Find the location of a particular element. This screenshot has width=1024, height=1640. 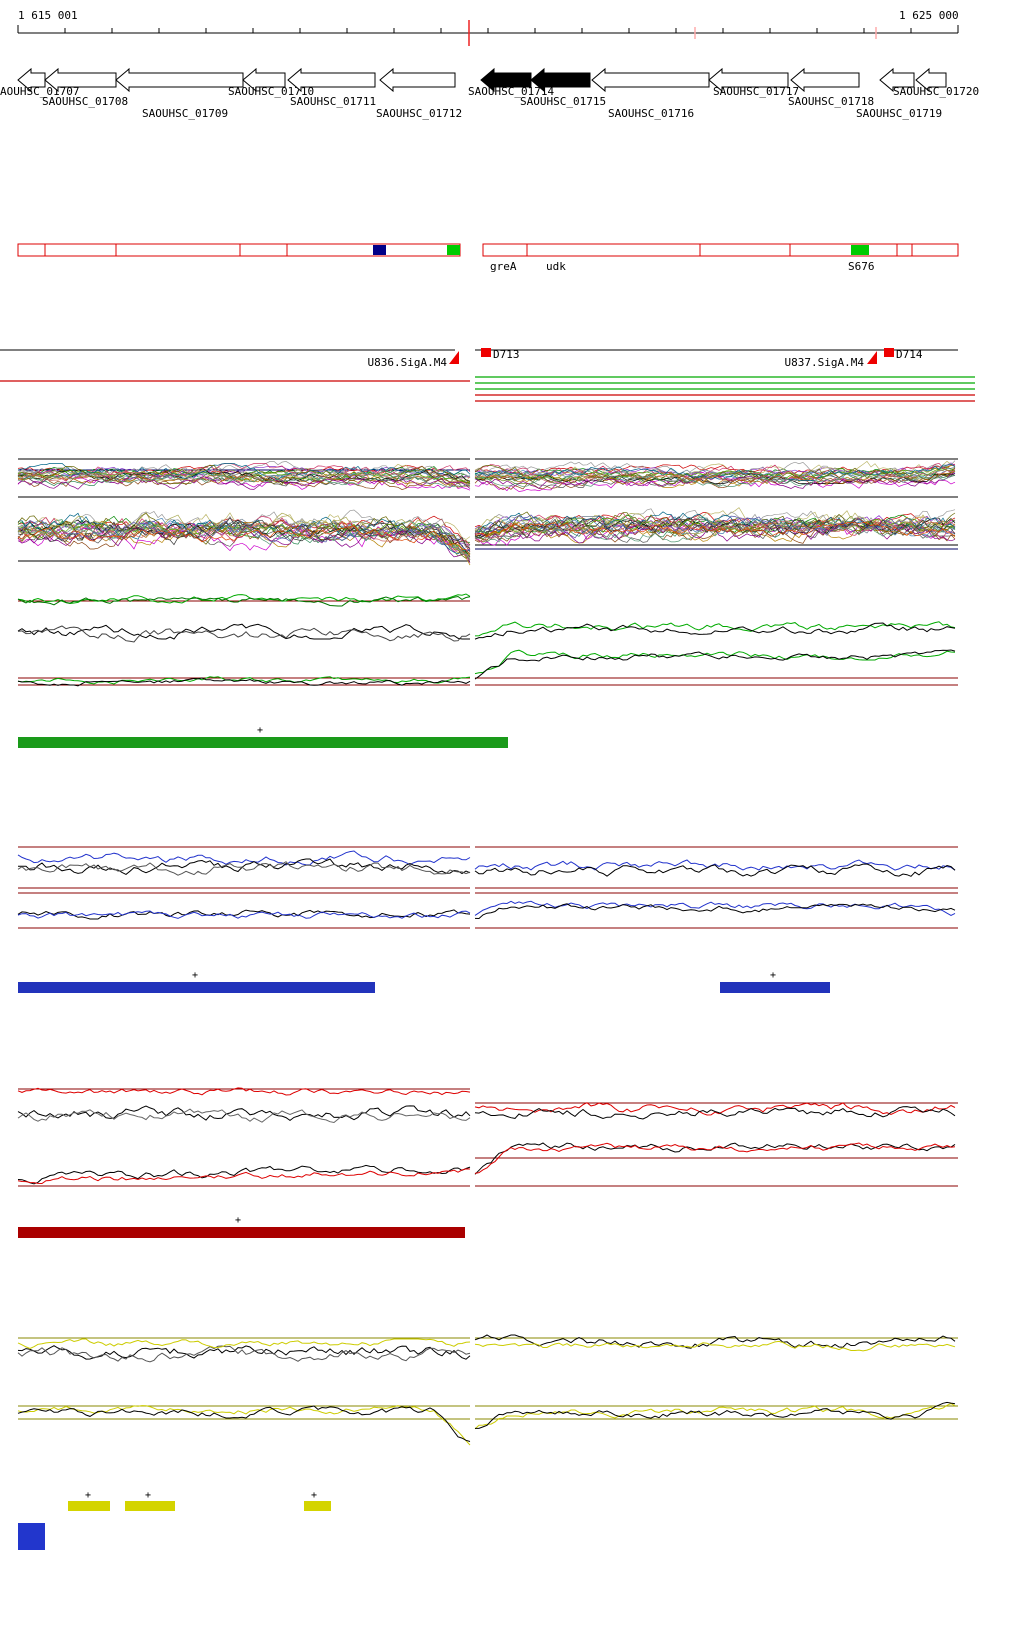

signal-group-green-track is located at coordinates (487, 640).